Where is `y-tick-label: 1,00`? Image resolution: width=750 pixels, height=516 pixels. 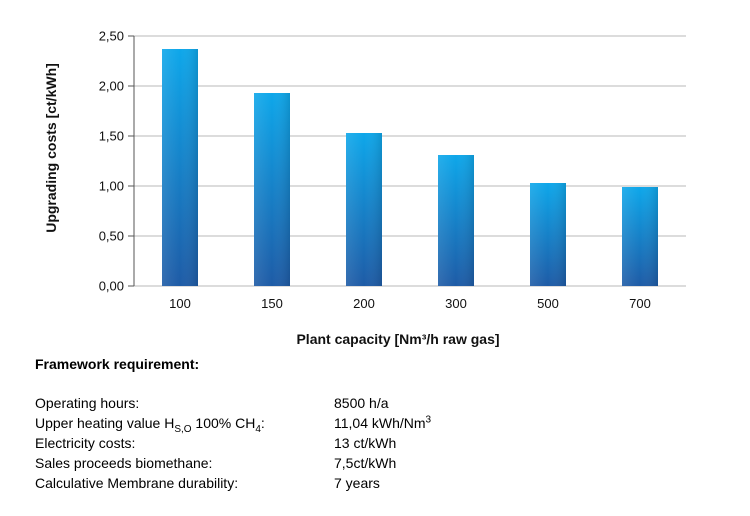 y-tick-label: 1,00 is located at coordinates (111, 186).